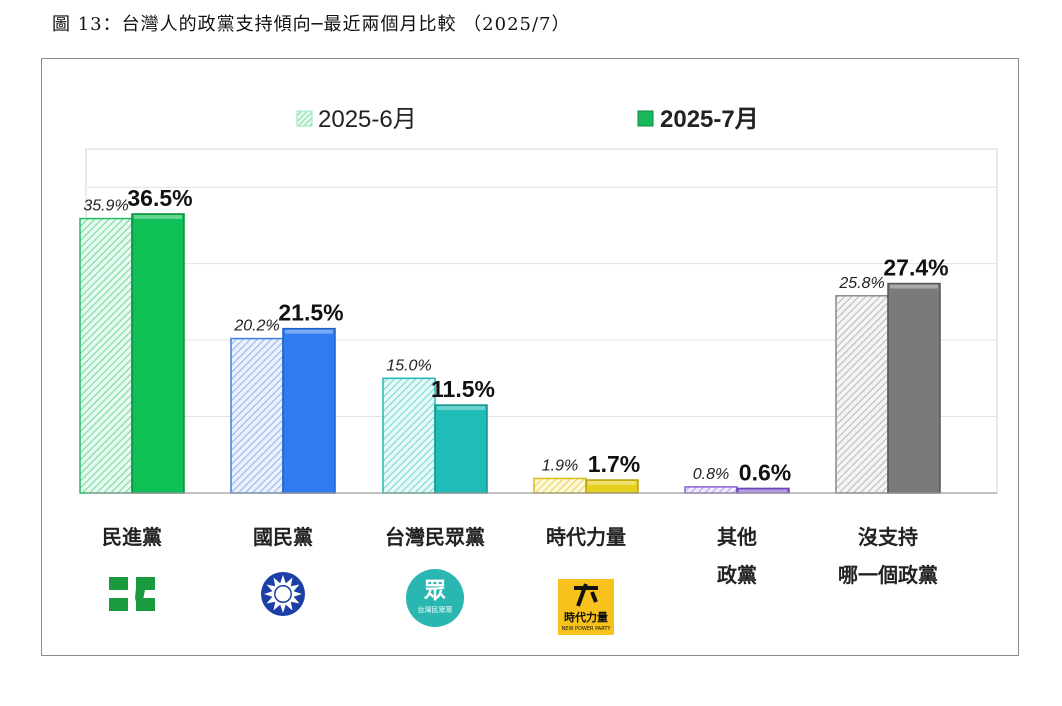  Describe the element at coordinates (367, 119) in the screenshot. I see `legend-label-2025-6: 2025-6月` at that location.